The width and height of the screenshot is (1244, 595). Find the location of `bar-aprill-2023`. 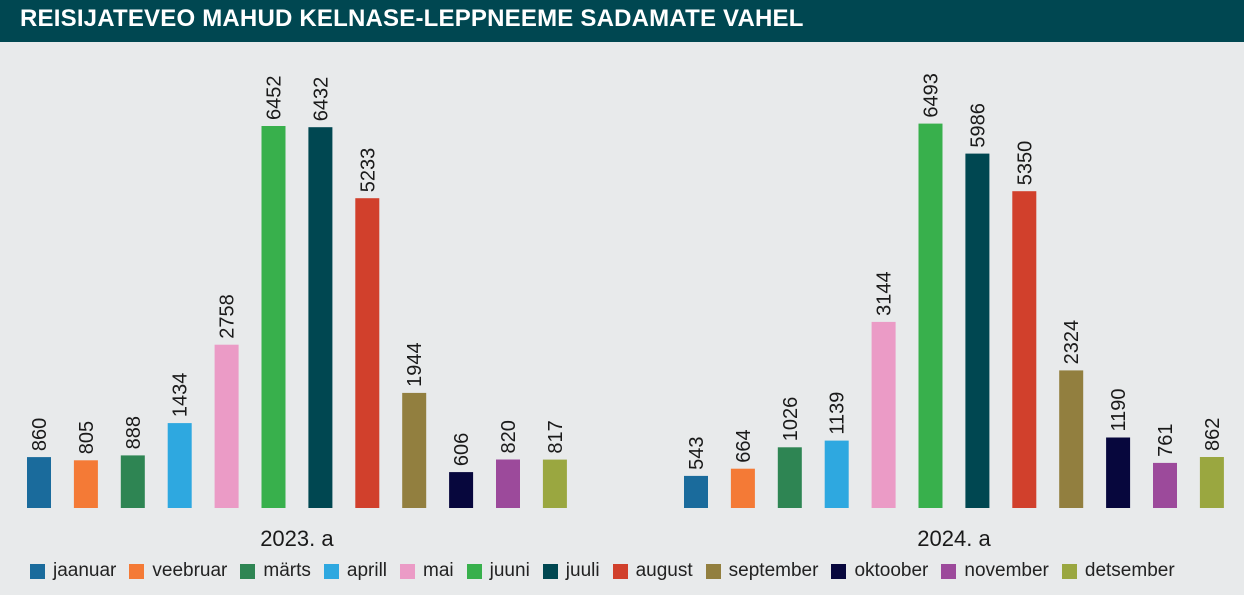

bar-aprill-2023 is located at coordinates (179, 465).